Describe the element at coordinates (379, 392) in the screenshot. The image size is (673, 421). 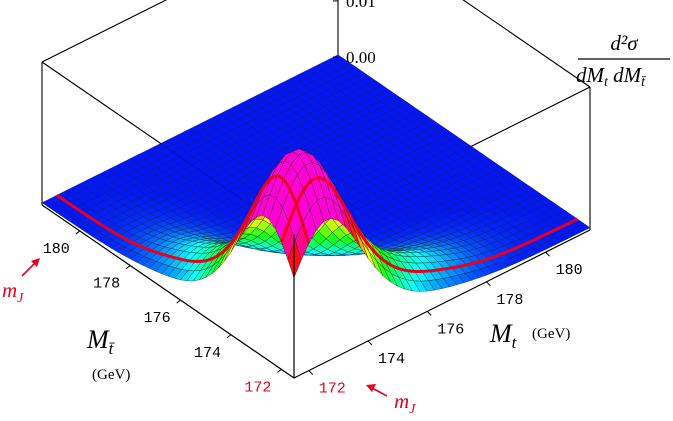
I see `mj-arrow-right` at that location.